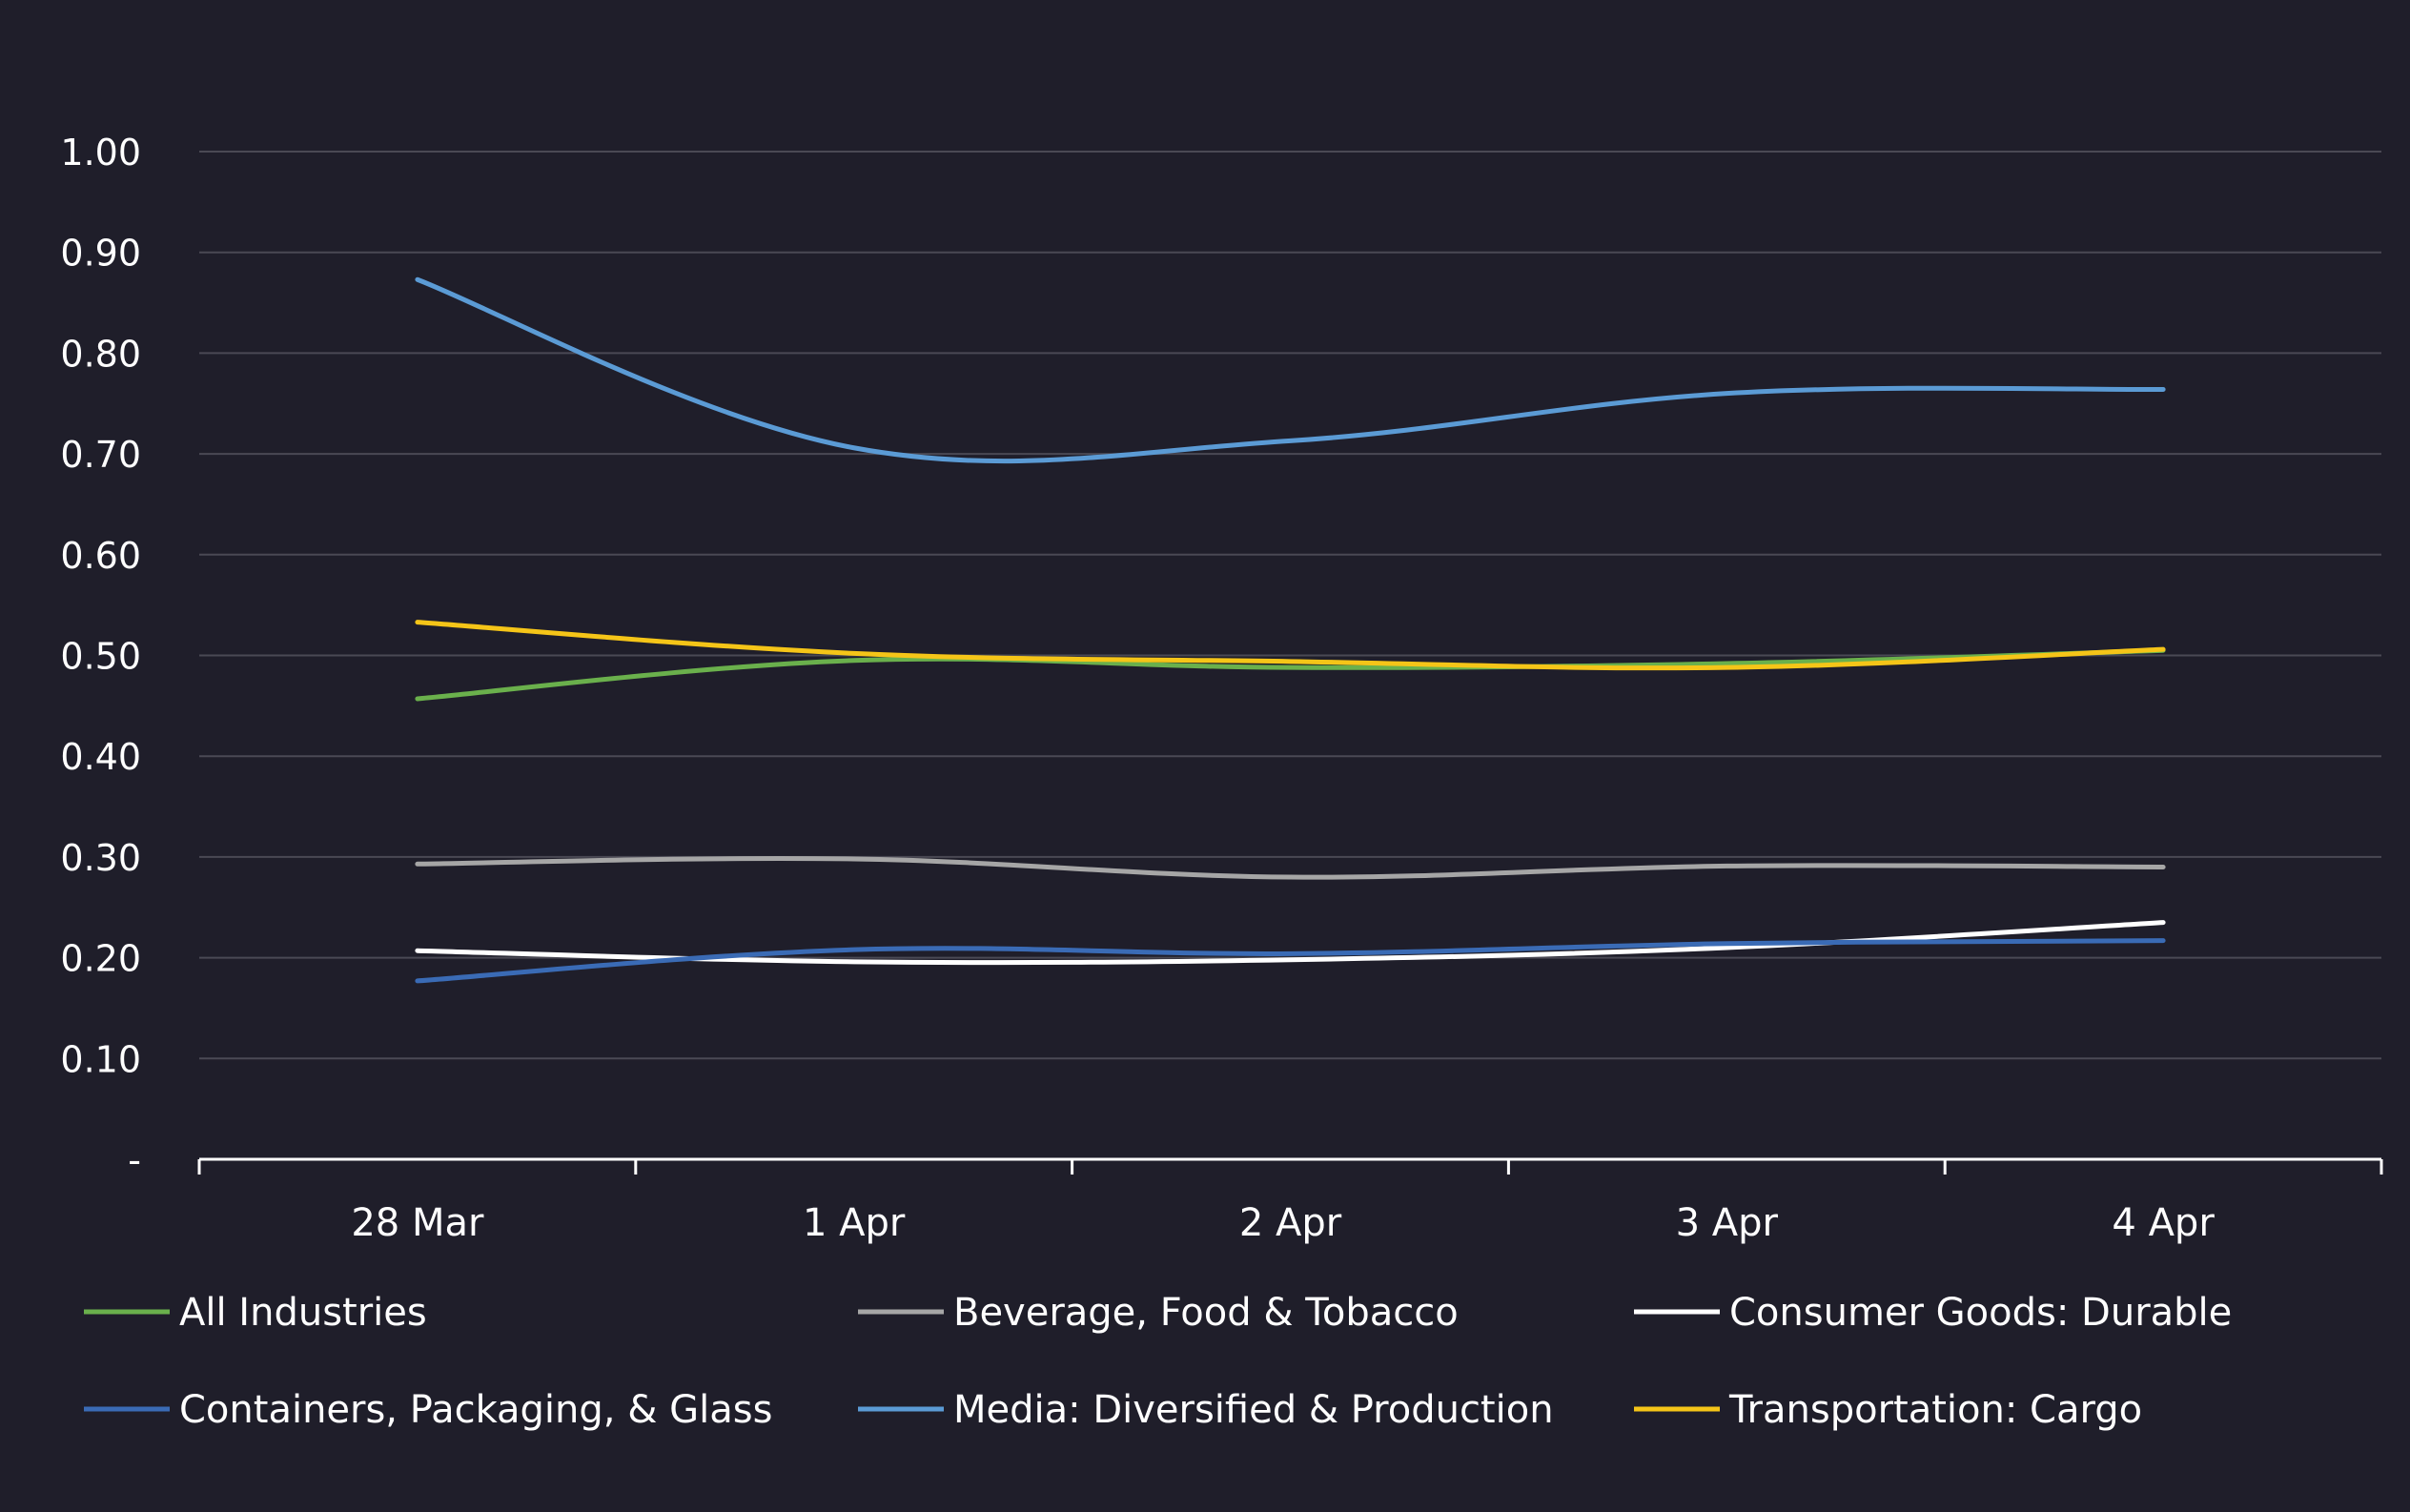 This screenshot has height=1512, width=2410. What do you see at coordinates (100, 858) in the screenshot?
I see `y-tick-label: 0.30` at bounding box center [100, 858].